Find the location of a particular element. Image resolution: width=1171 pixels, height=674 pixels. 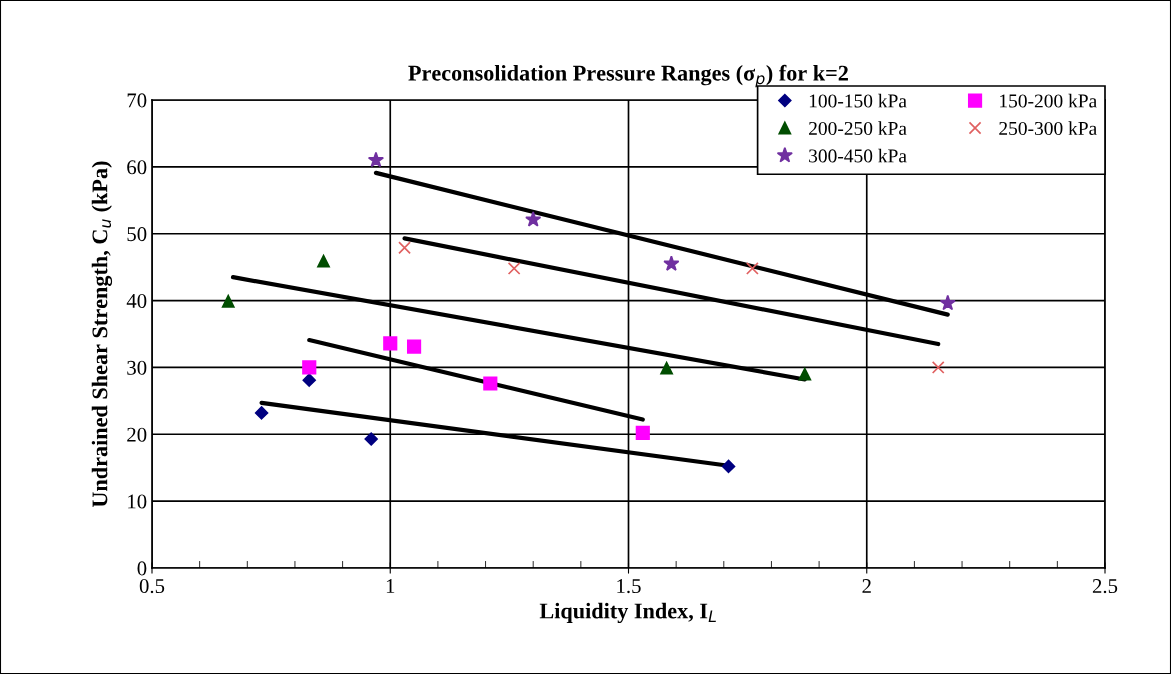

chart-title: Preconsolidation Pressure Ranges (σ$_{p}$) for k=2 is located at coordinates (628, 76).